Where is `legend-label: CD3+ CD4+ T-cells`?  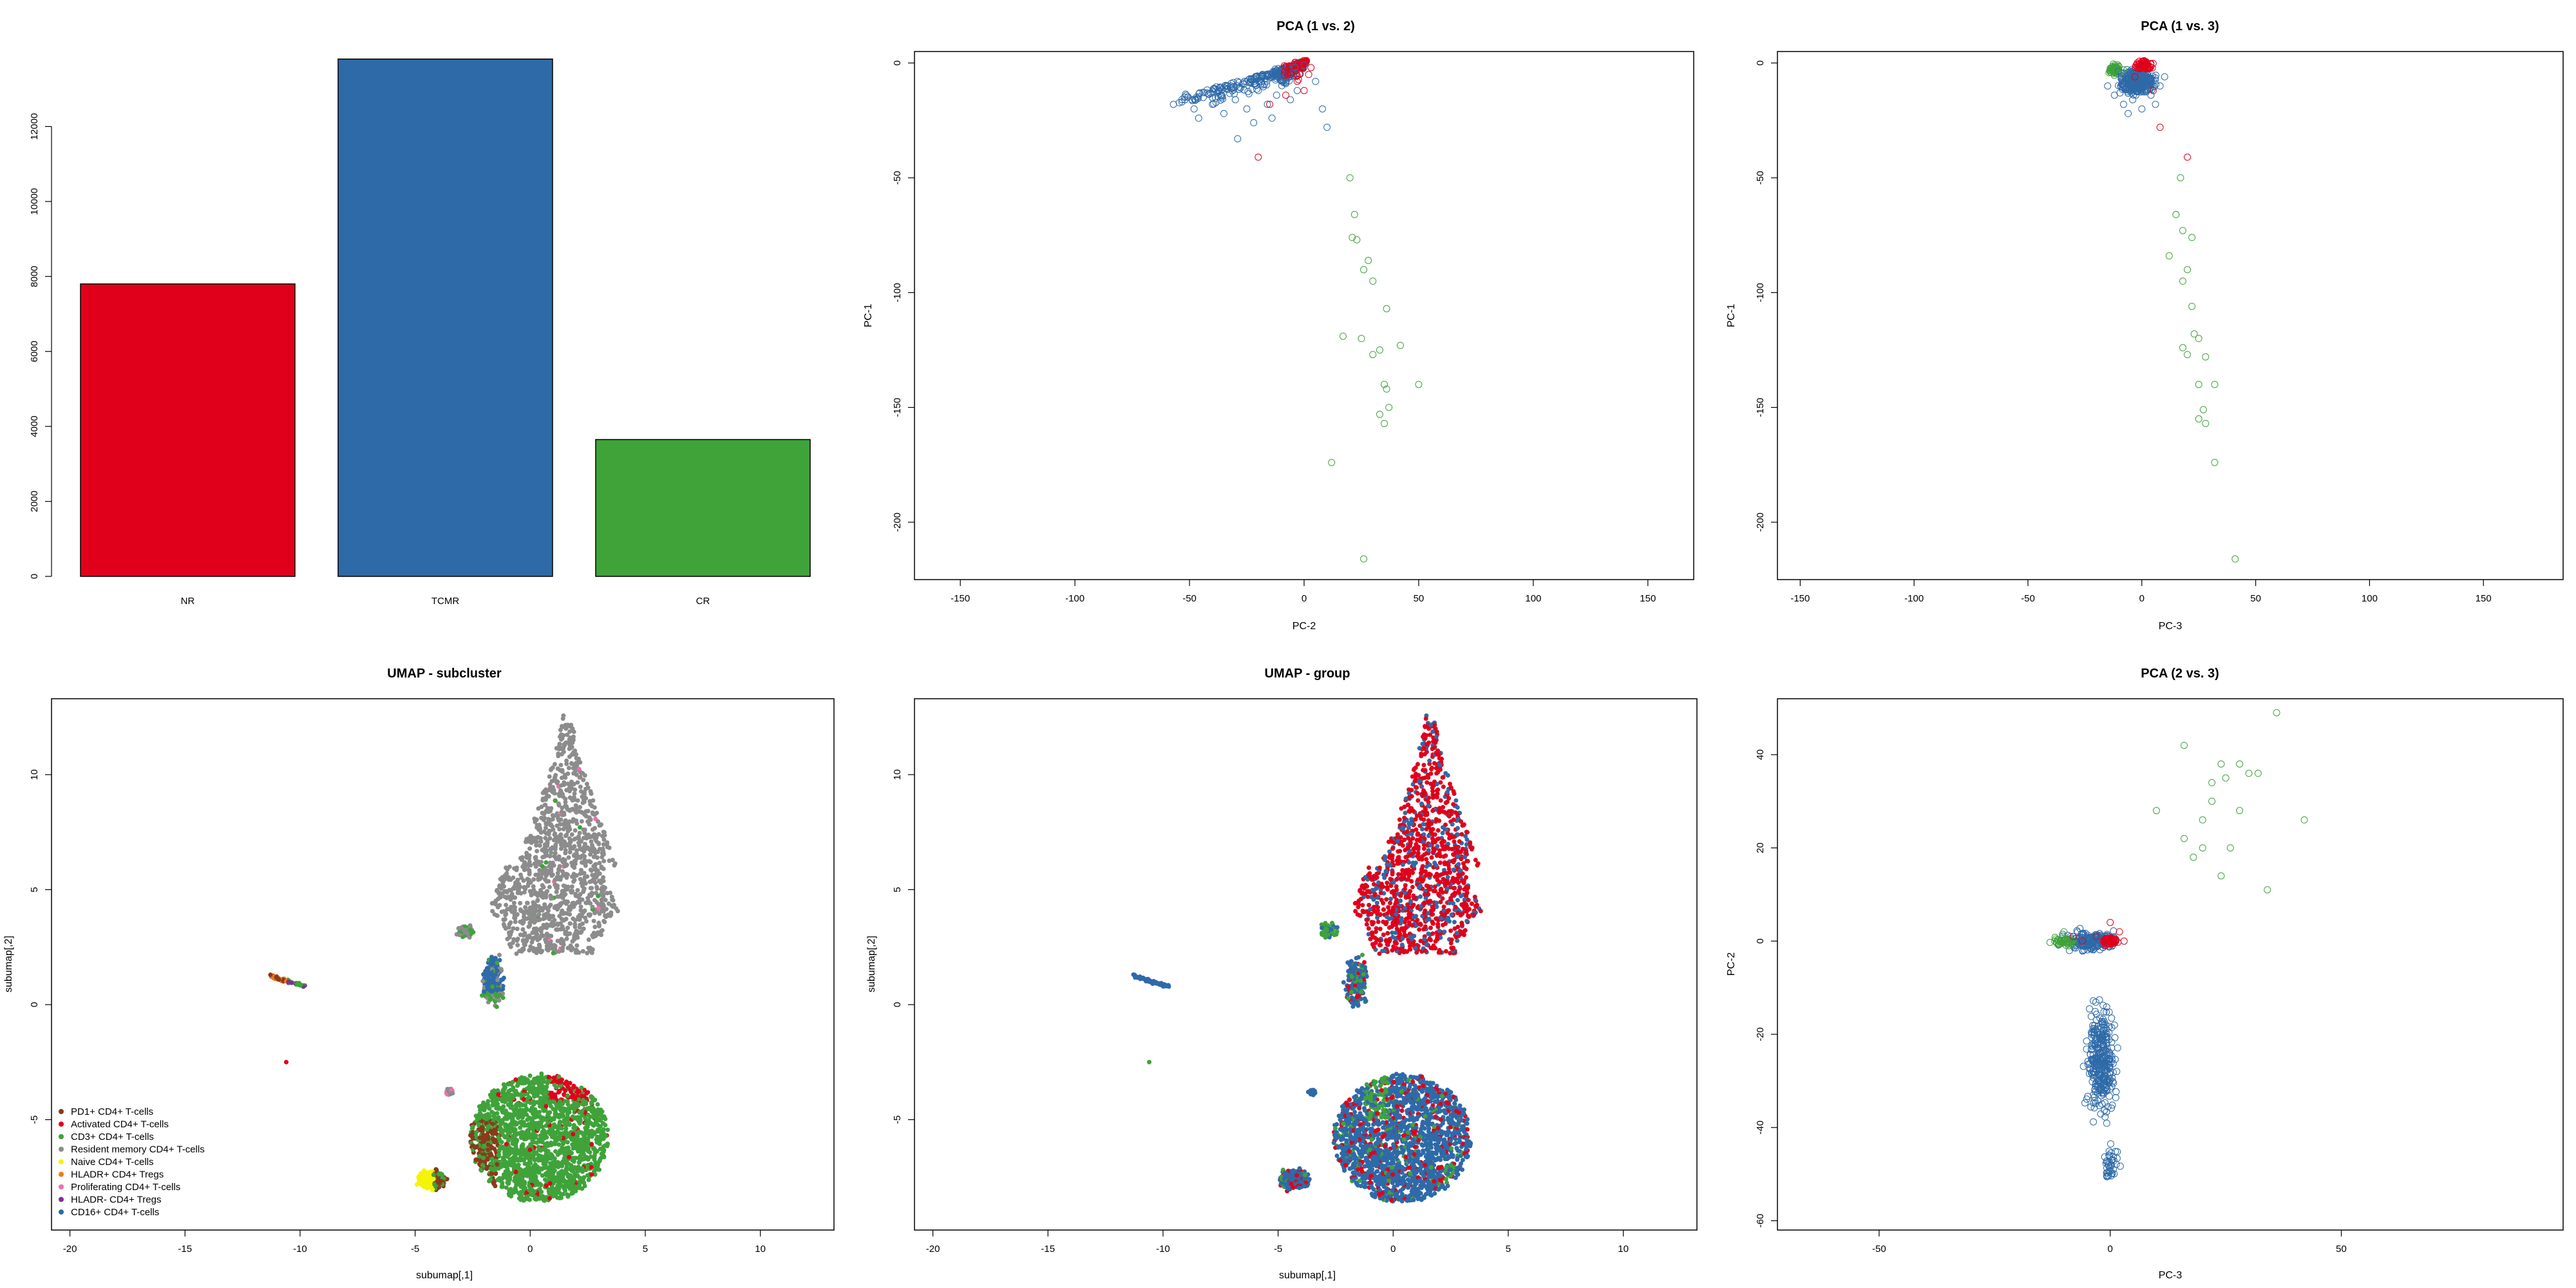
legend-label: CD3+ CD4+ T-cells is located at coordinates (112, 1137).